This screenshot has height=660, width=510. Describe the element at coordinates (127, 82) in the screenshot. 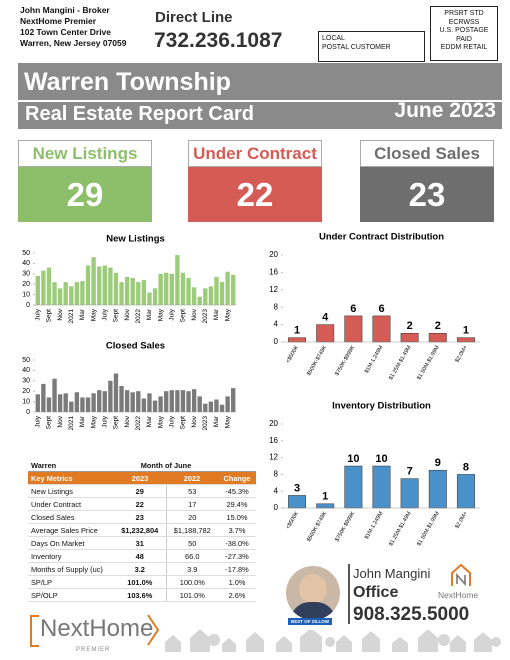

I see `banner-title: Warren Township` at that location.